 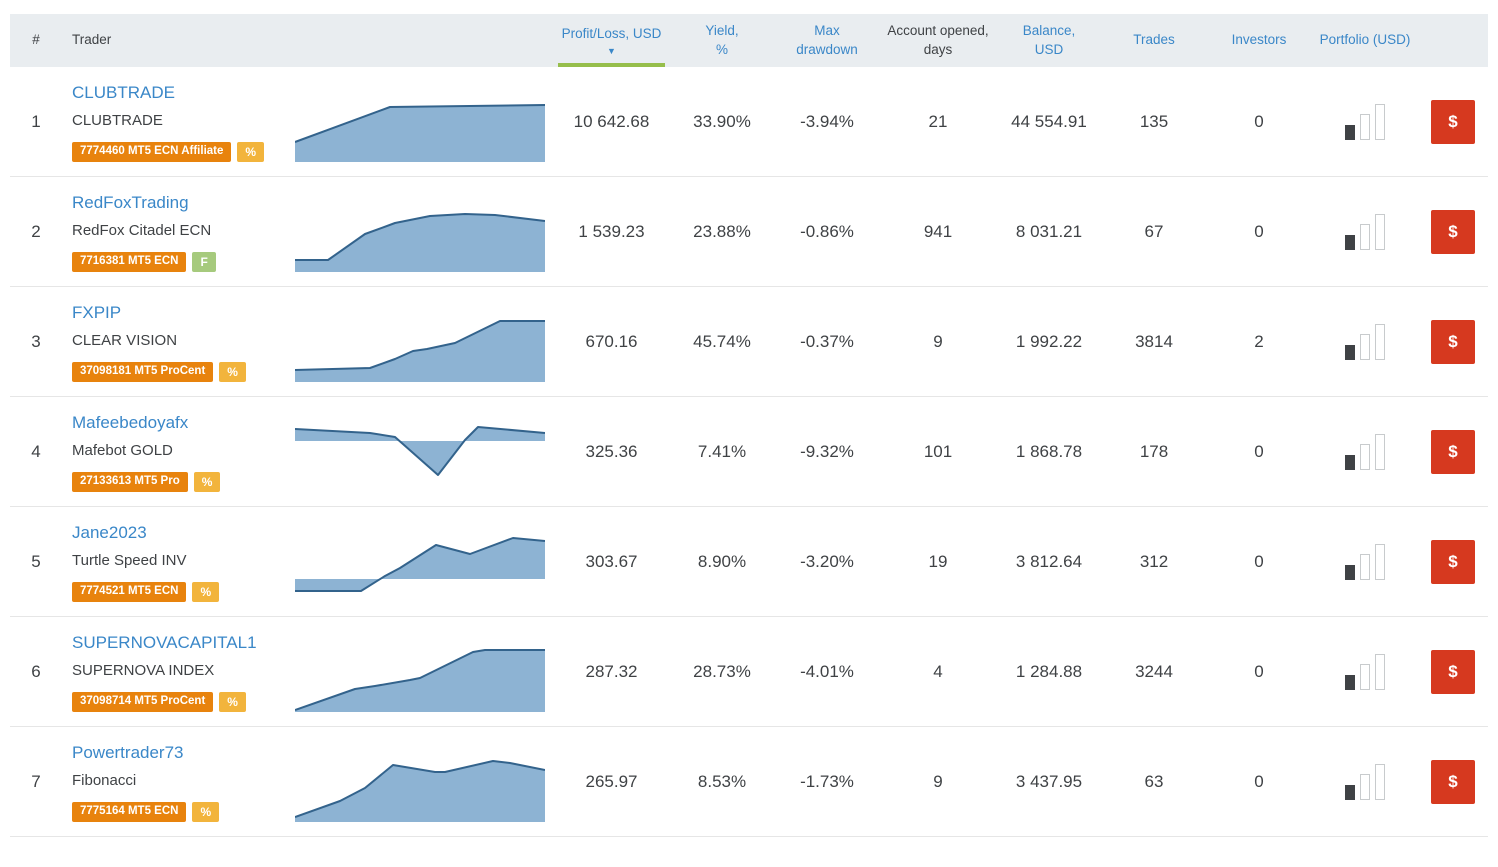 I want to click on trader-strategy-name: Mafebot GOLD, so click(x=122, y=450).